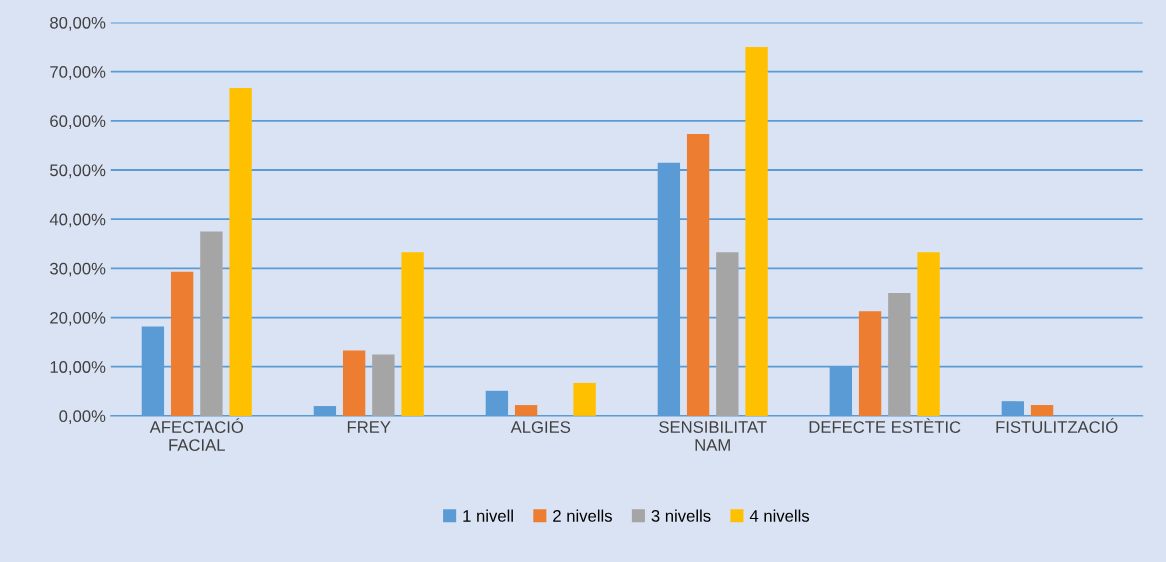 The width and height of the screenshot is (1166, 562). What do you see at coordinates (885, 425) in the screenshot?
I see `x-tick-label: DEFECTE ESTÈTIC` at bounding box center [885, 425].